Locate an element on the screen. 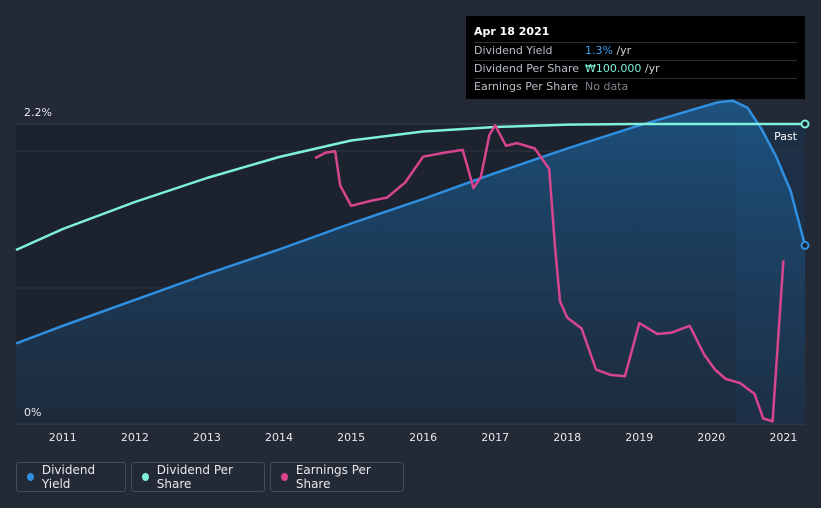  tooltip-value: 1.3% /yr is located at coordinates (608, 51).